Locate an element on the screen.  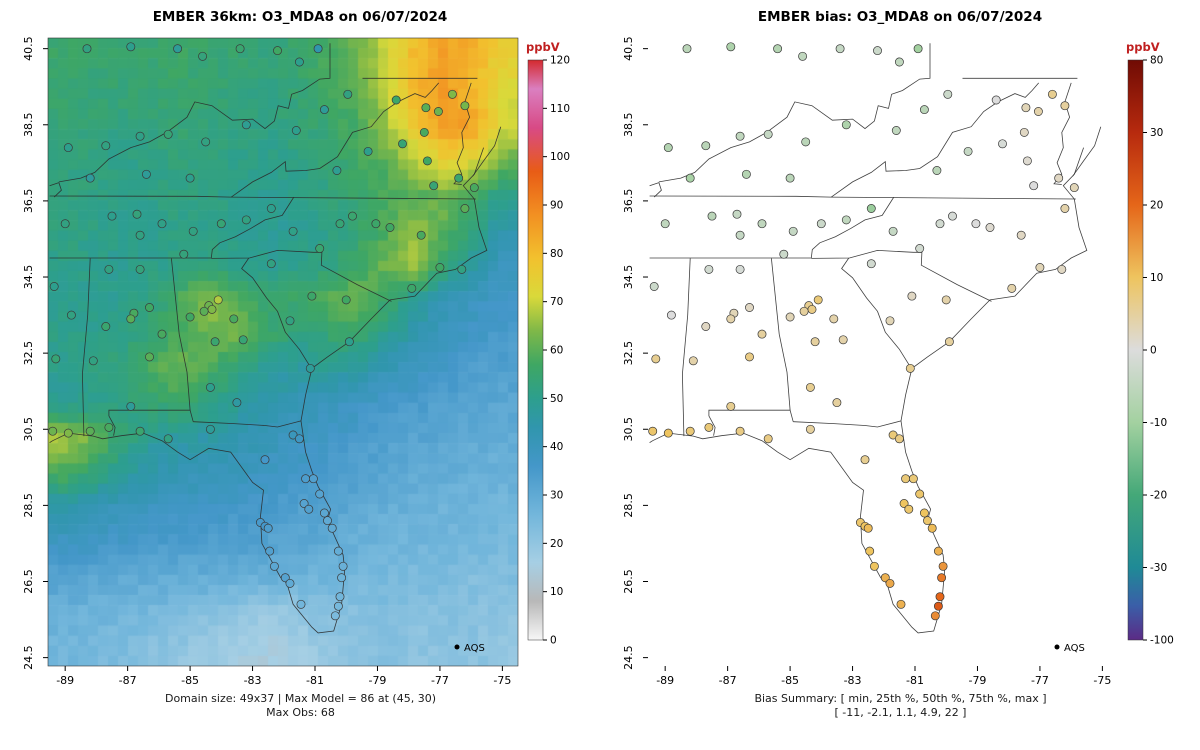
colorbar-tick-label: 20 is located at coordinates (556, 544).